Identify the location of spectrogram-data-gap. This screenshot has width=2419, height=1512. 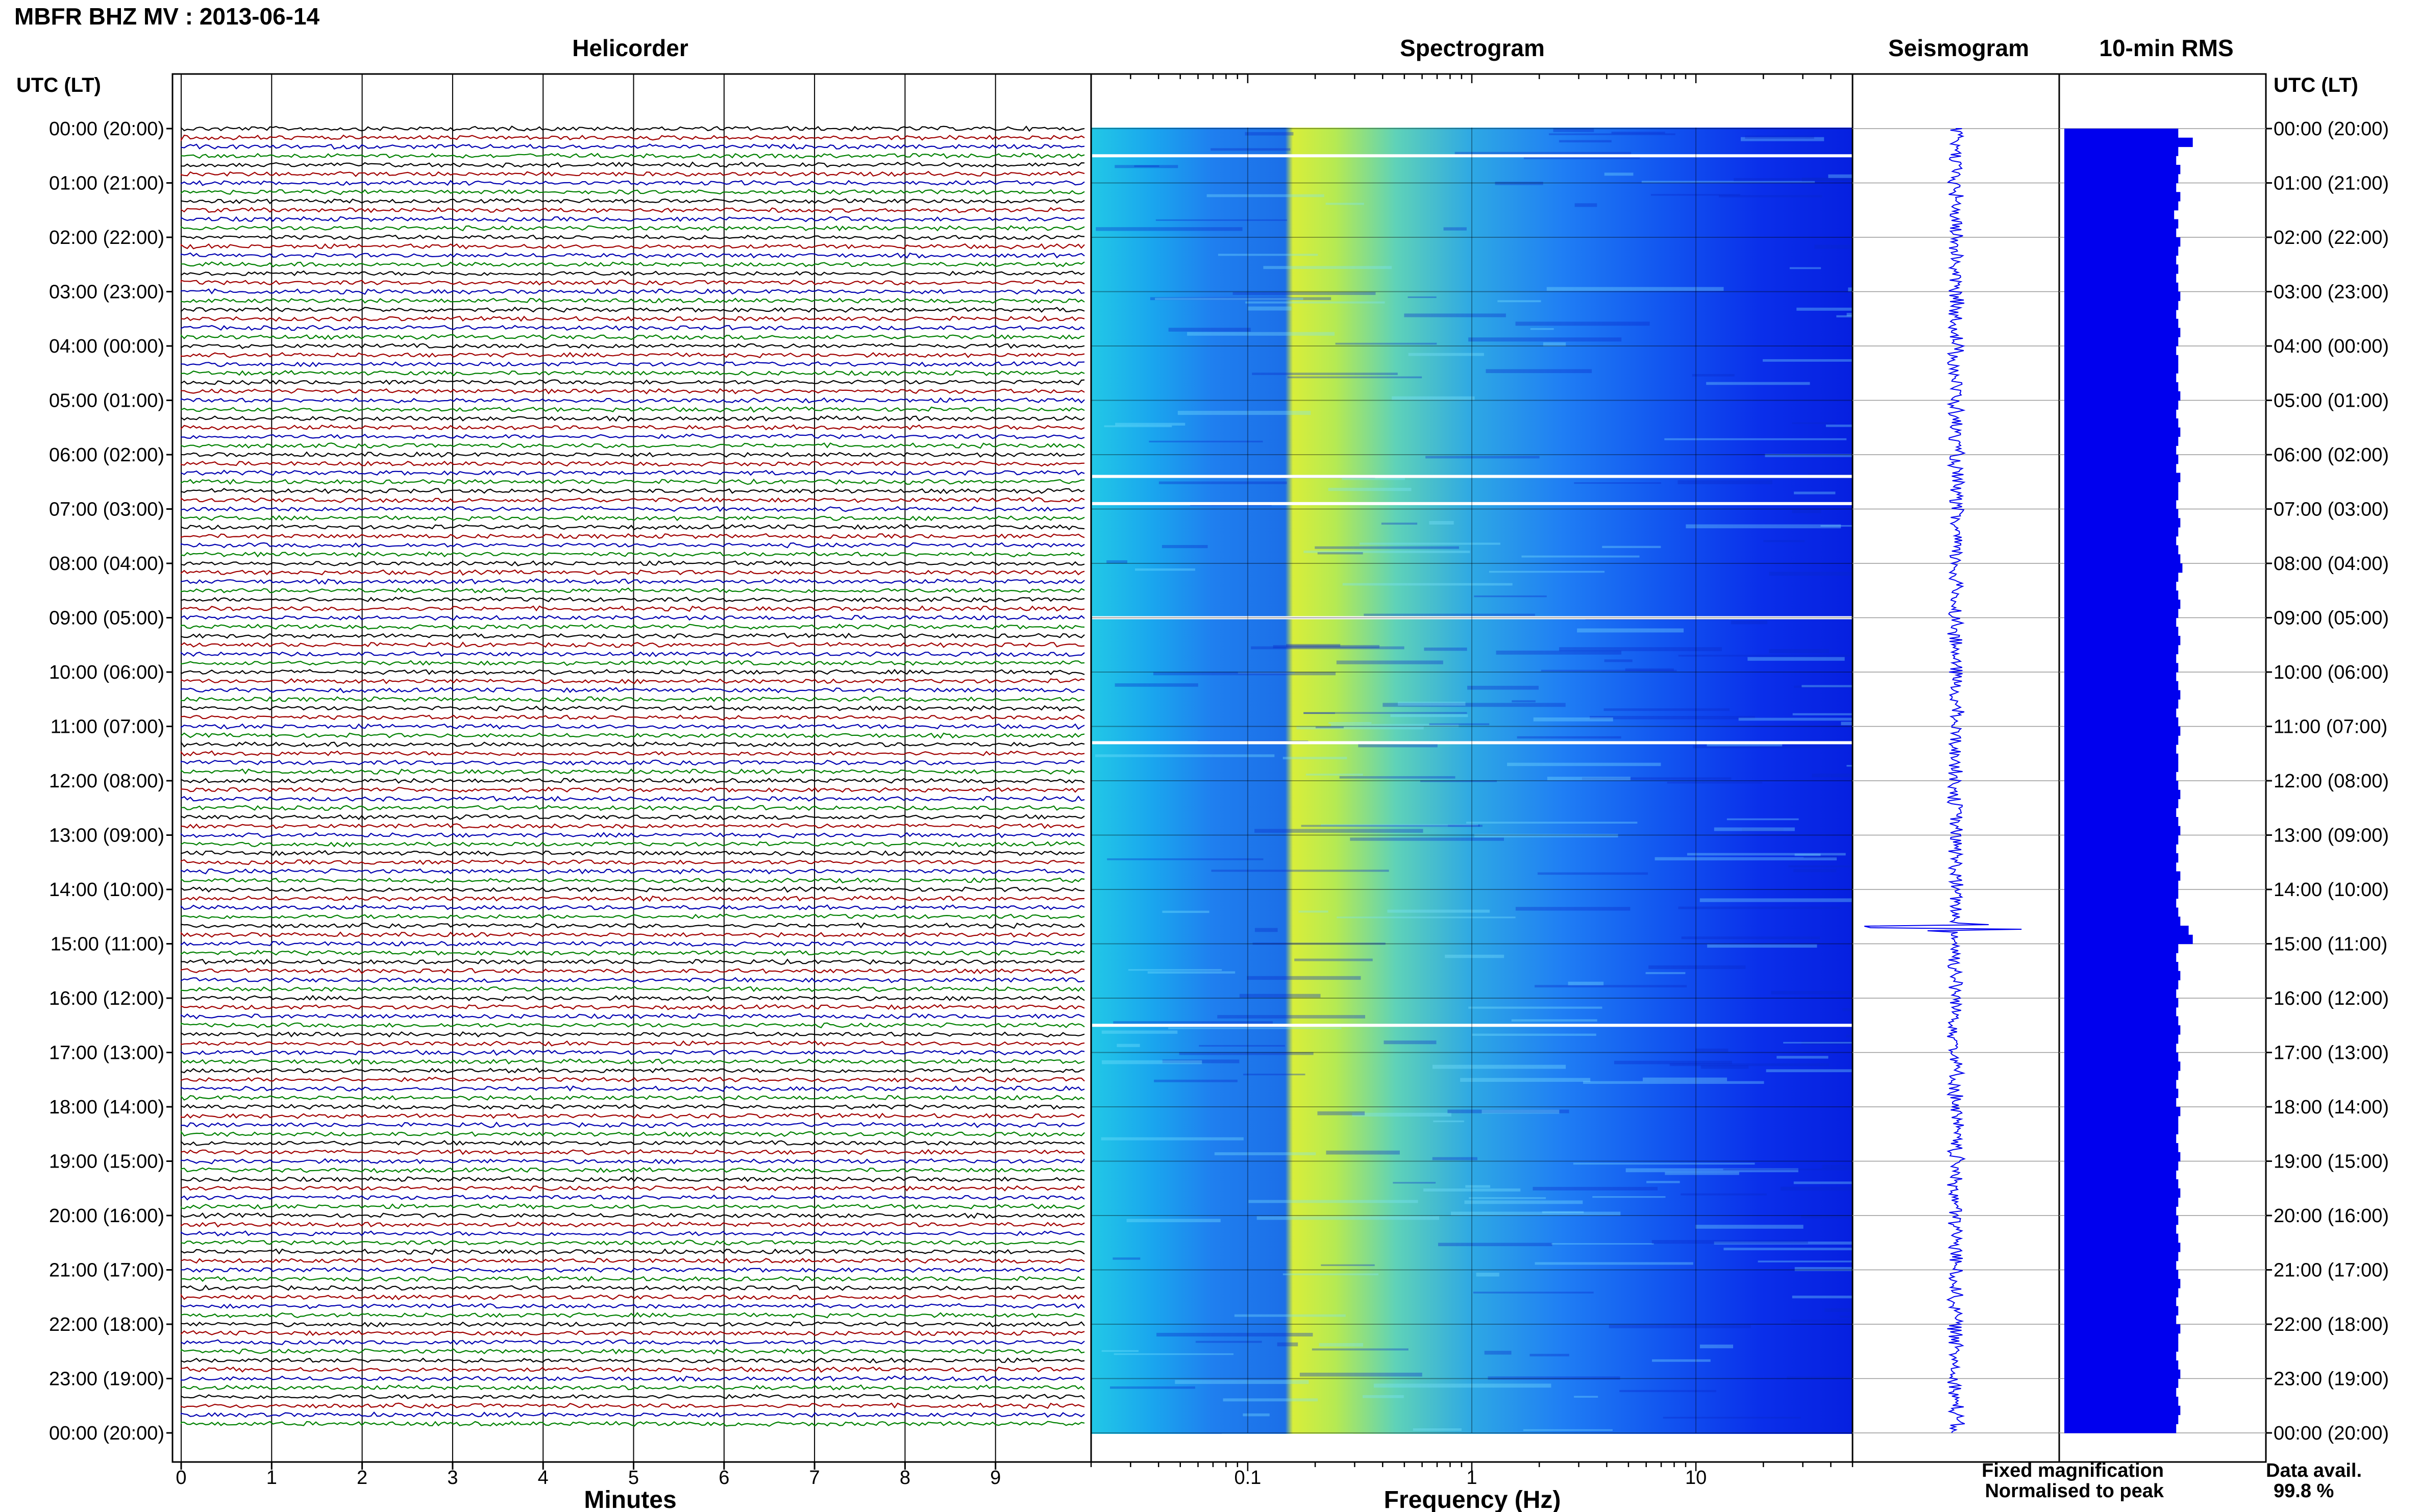
(1472, 1025).